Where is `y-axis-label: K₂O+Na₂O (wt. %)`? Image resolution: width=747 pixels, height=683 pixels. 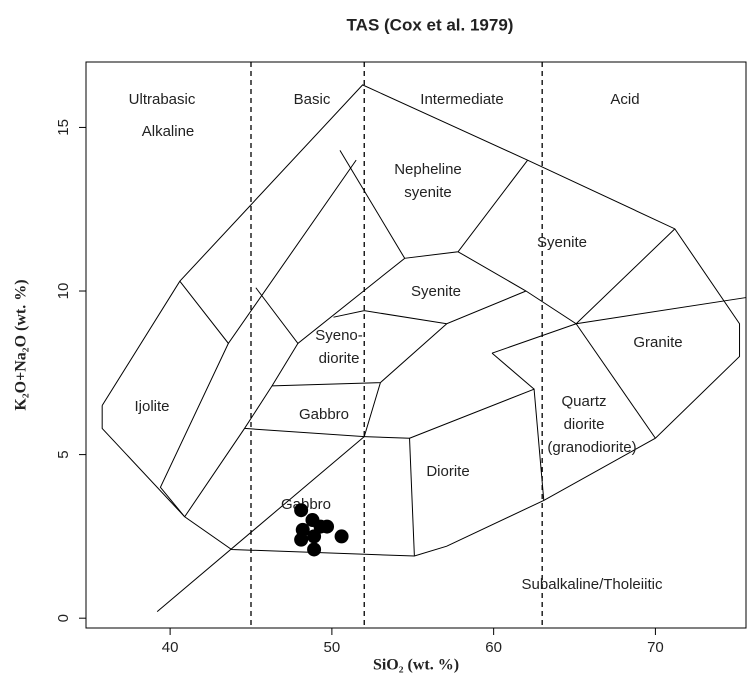 y-axis-label: K₂O+Na₂O (wt. %) is located at coordinates (21, 344).